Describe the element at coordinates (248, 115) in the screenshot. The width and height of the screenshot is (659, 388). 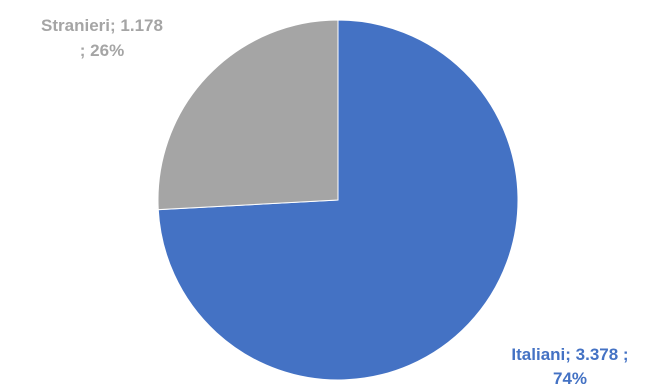
I see `pie-slice-stranieri` at that location.